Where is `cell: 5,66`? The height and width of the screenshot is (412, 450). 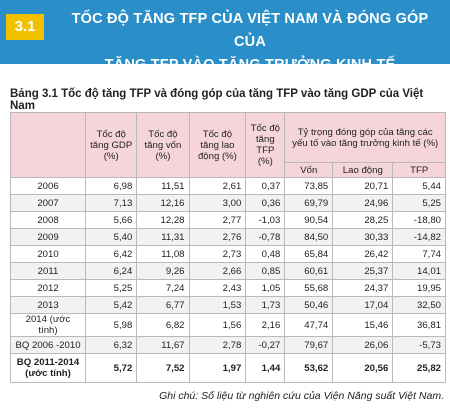
cell: 5,66 is located at coordinates (111, 220).